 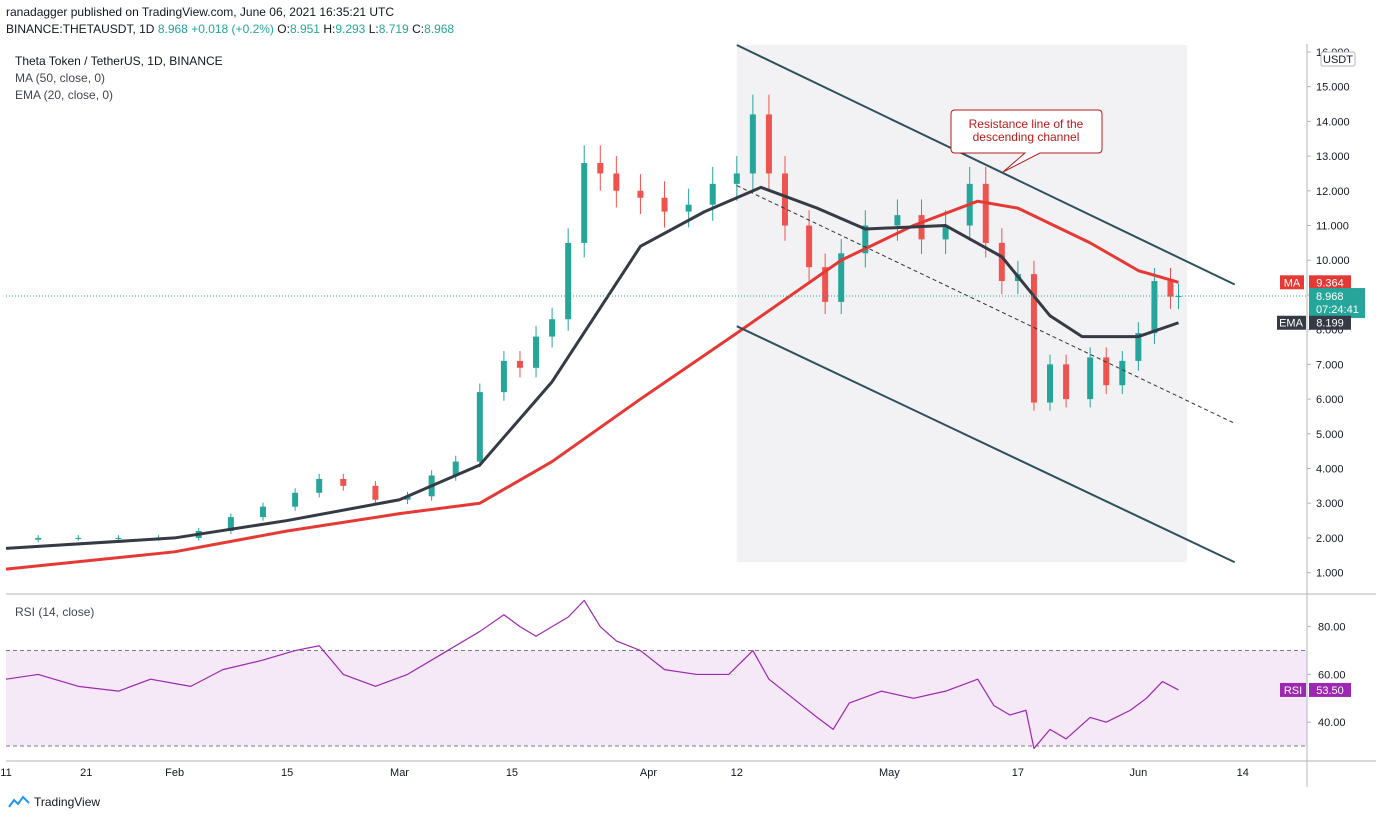 What do you see at coordinates (986, 444) in the screenshot?
I see `channel-lower-line` at bounding box center [986, 444].